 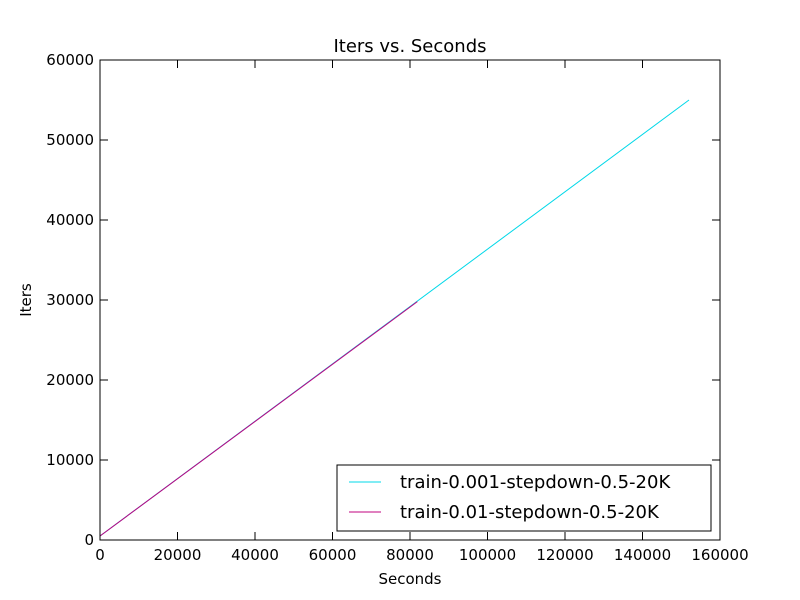 What do you see at coordinates (100, 555) in the screenshot?
I see `x-tick-label: 0` at bounding box center [100, 555].